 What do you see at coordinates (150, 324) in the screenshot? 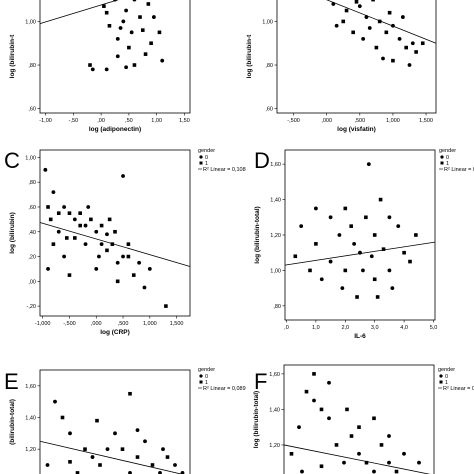
I see `x-tick-label: 1,000` at bounding box center [150, 324].